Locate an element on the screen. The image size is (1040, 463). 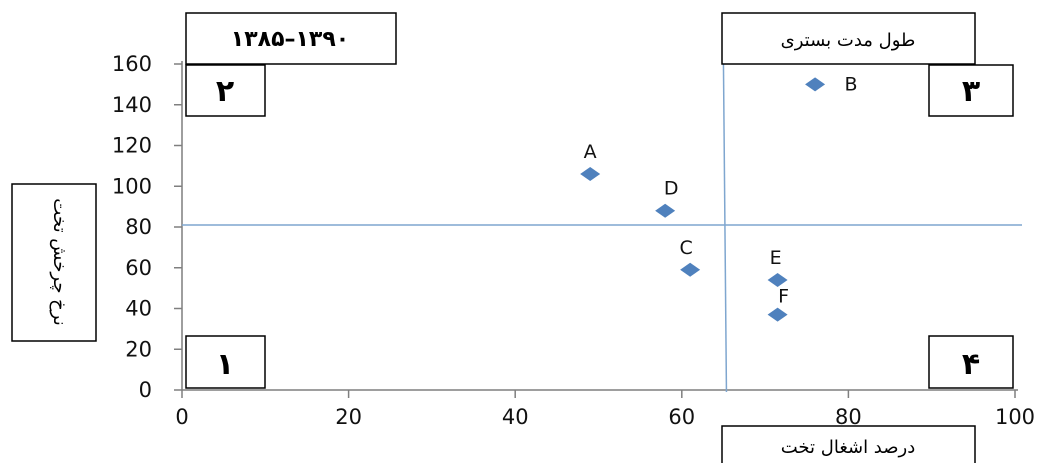
quadrant-3-box: ۳ is located at coordinates (971, 90).